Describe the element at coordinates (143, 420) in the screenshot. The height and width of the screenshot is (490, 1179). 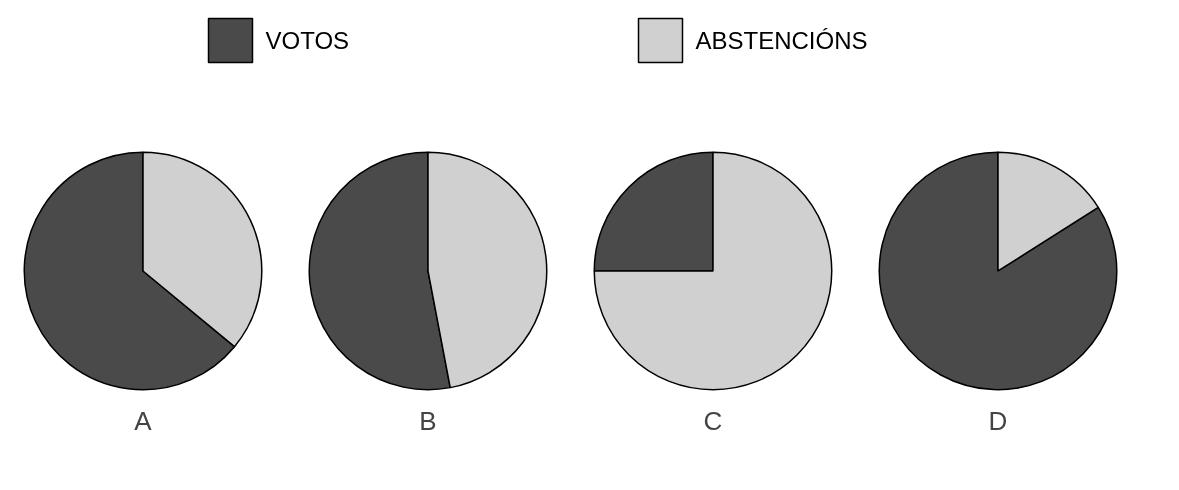
I see `text: A` at that location.